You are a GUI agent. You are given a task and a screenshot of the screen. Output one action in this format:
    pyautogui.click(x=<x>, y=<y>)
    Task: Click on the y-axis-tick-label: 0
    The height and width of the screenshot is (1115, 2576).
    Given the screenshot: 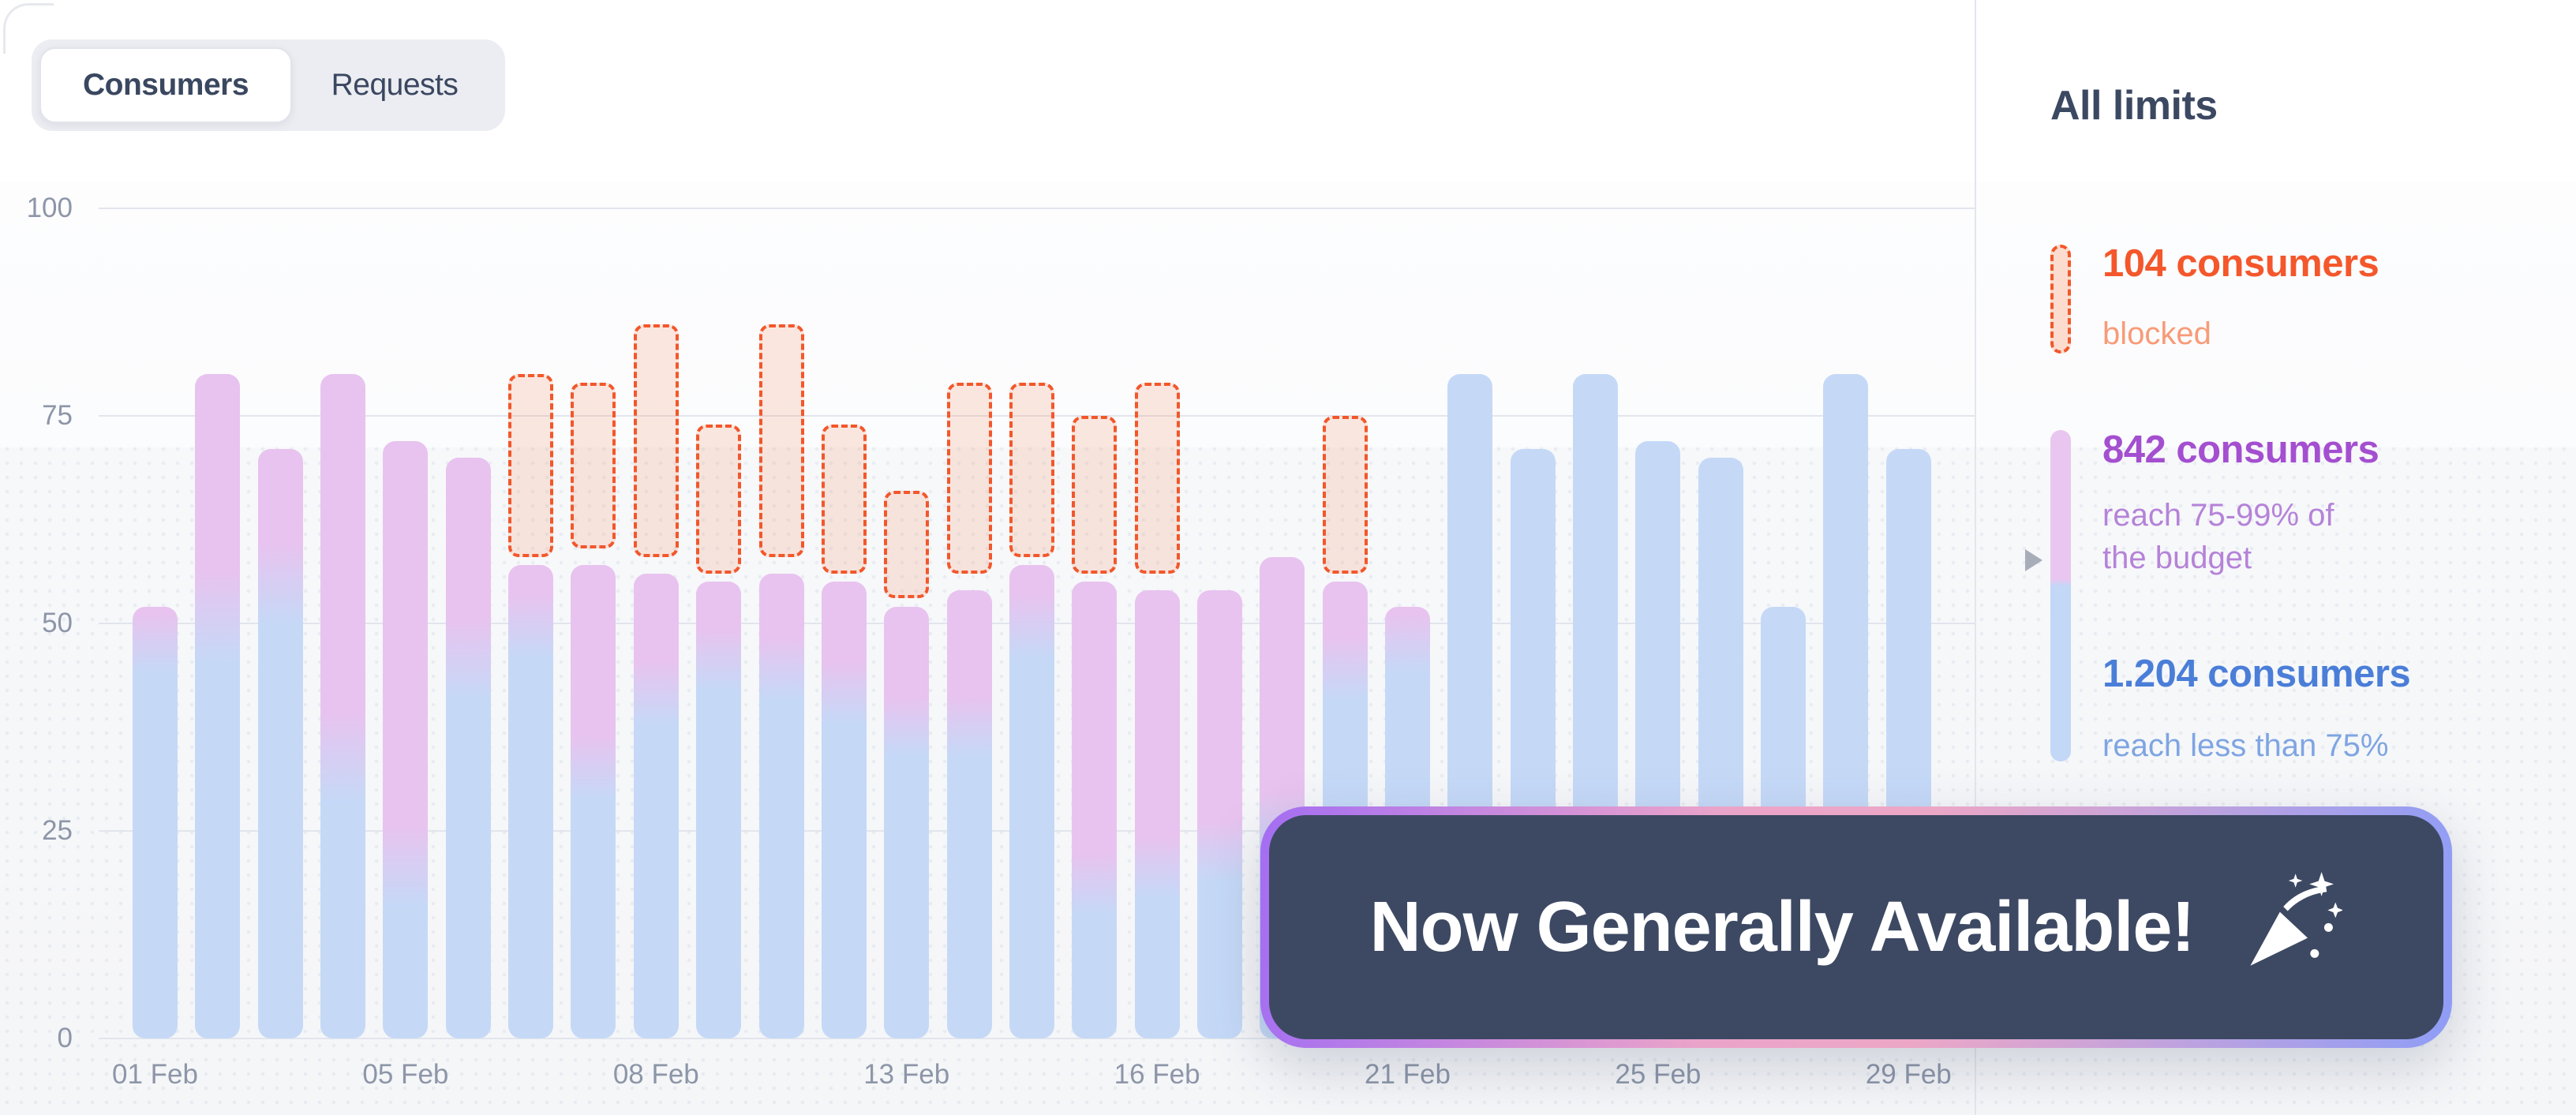 What is the action you would take?
    pyautogui.click(x=65, y=1038)
    